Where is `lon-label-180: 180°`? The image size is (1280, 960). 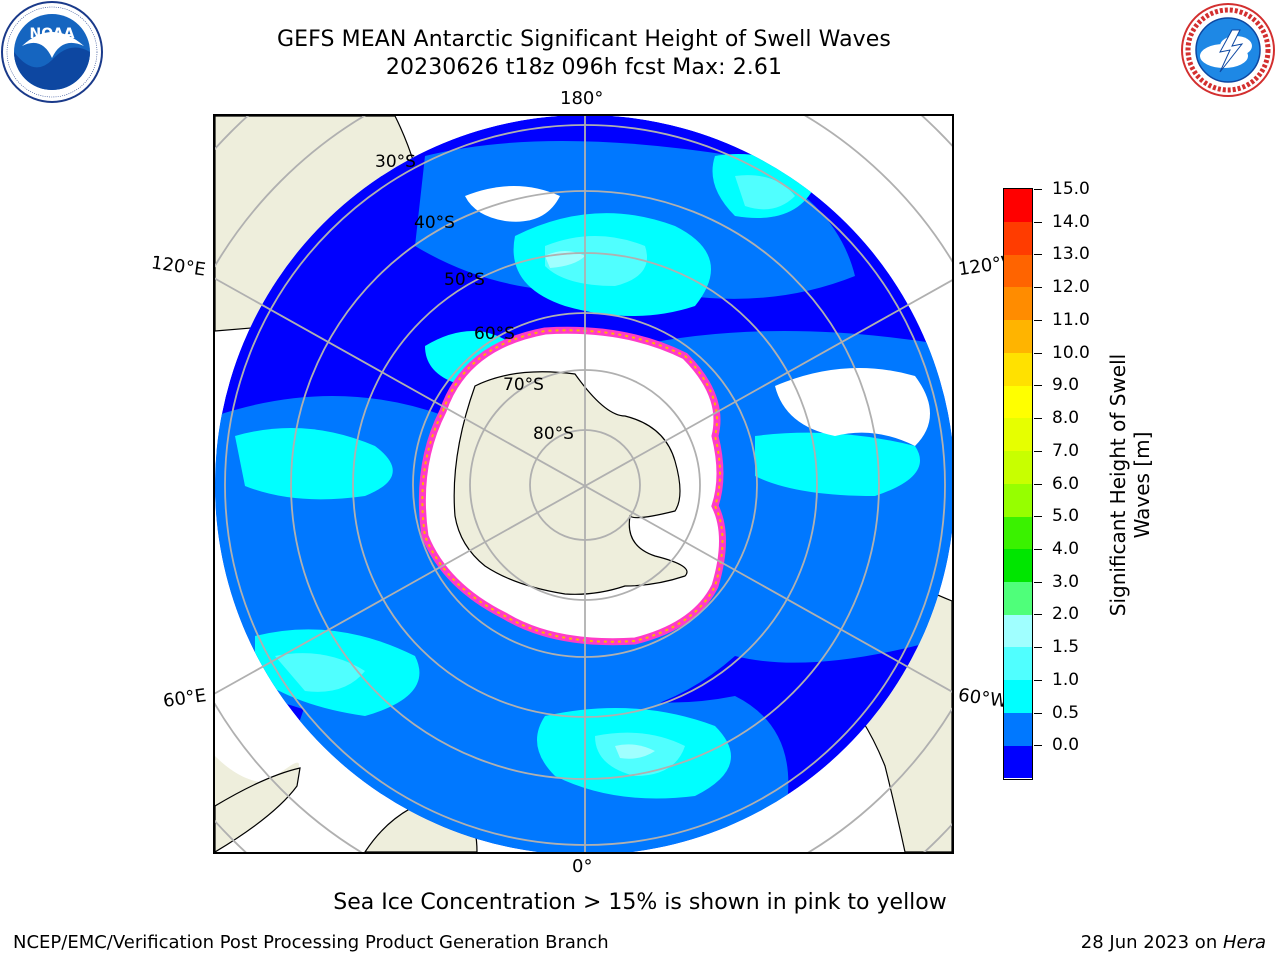 lon-label-180: 180° is located at coordinates (582, 98).